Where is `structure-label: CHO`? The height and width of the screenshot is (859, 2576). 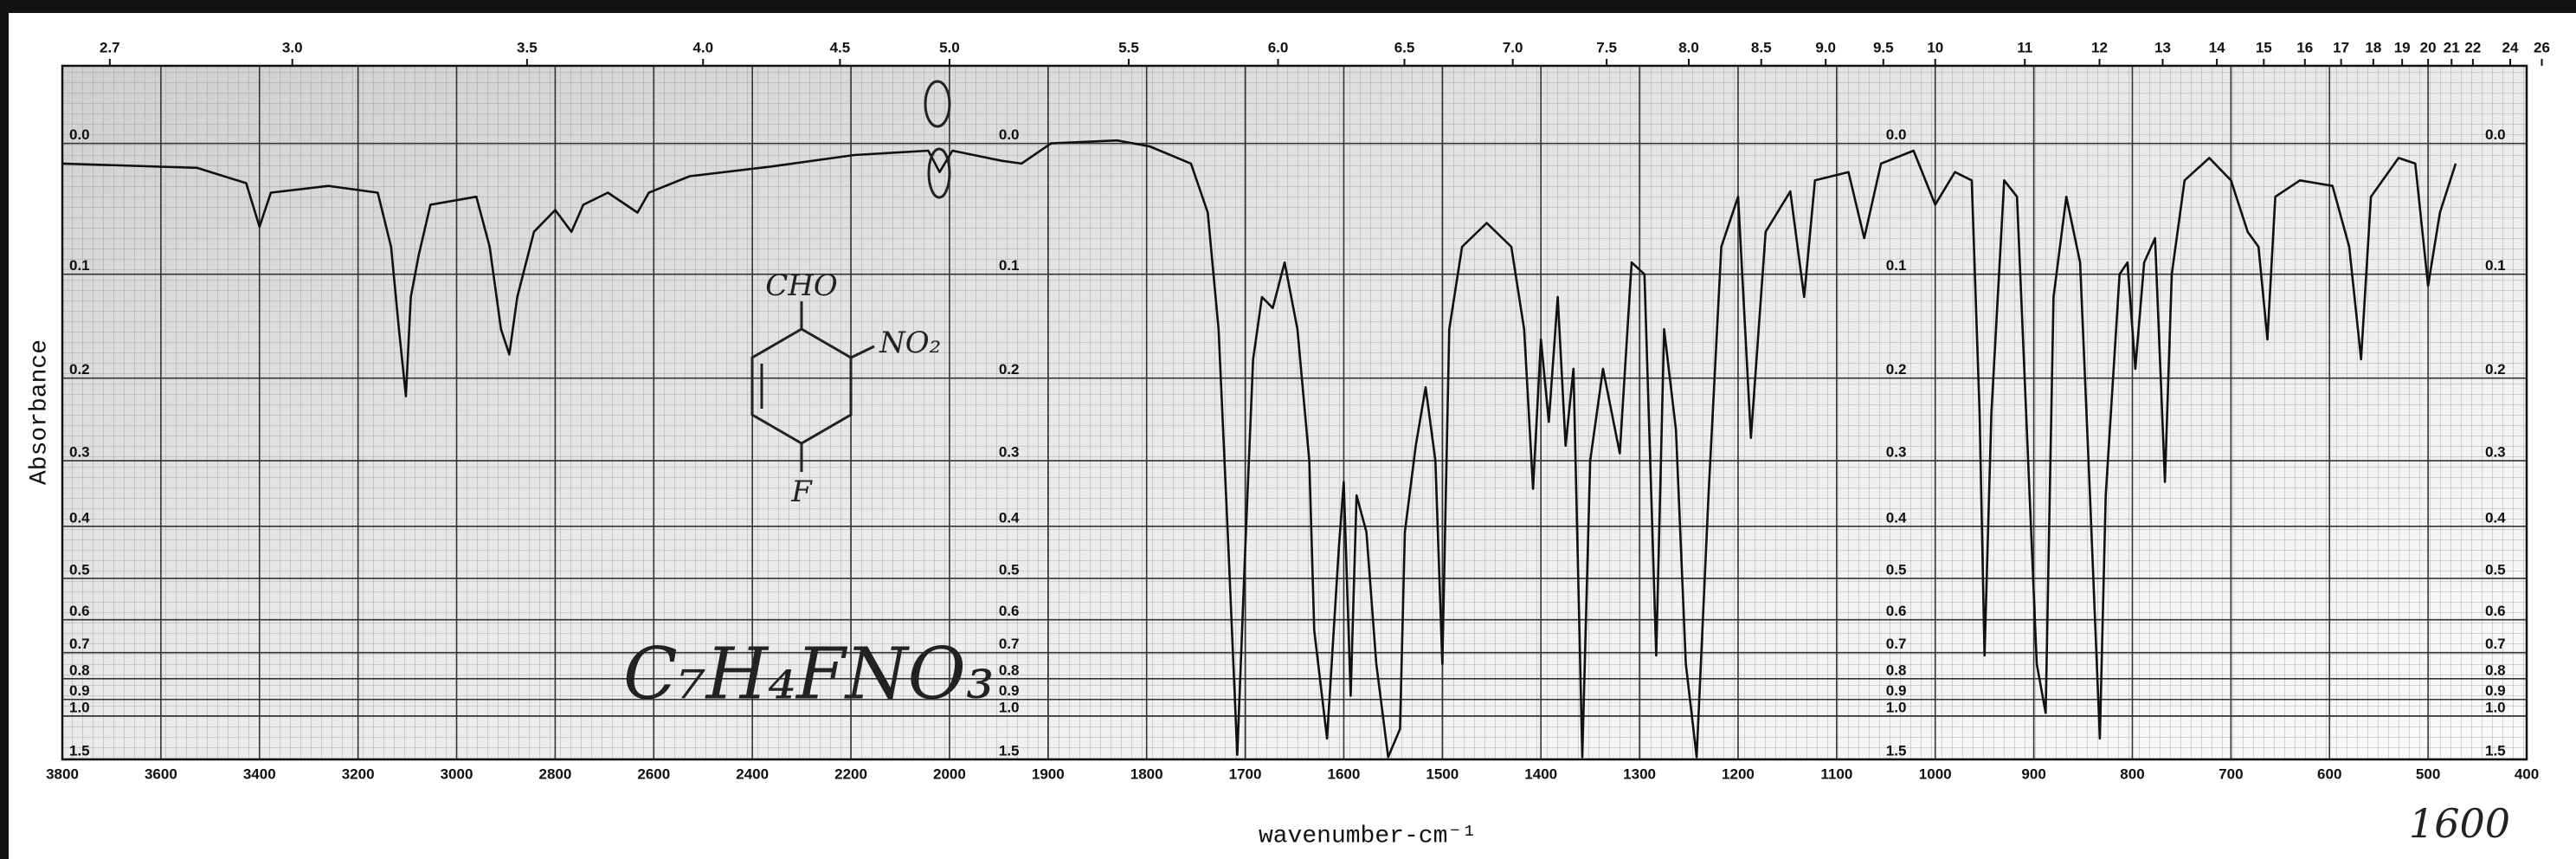 structure-label: CHO is located at coordinates (801, 285).